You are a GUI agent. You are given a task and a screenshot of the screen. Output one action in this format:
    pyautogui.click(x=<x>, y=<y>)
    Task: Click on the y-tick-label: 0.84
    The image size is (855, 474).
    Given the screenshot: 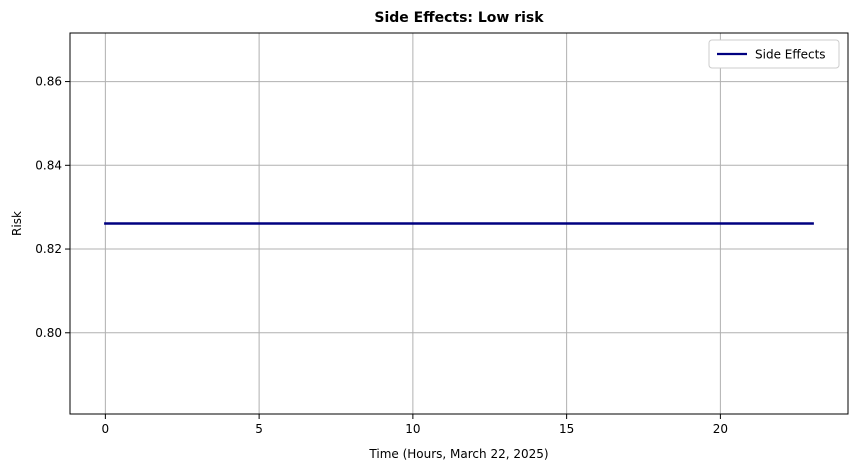 What is the action you would take?
    pyautogui.click(x=48, y=165)
    